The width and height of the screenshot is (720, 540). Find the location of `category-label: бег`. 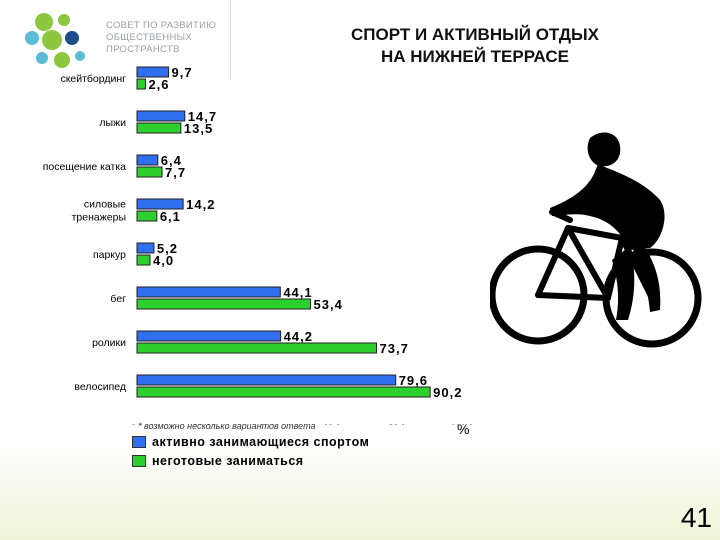

category-label: бег is located at coordinates (118, 299).